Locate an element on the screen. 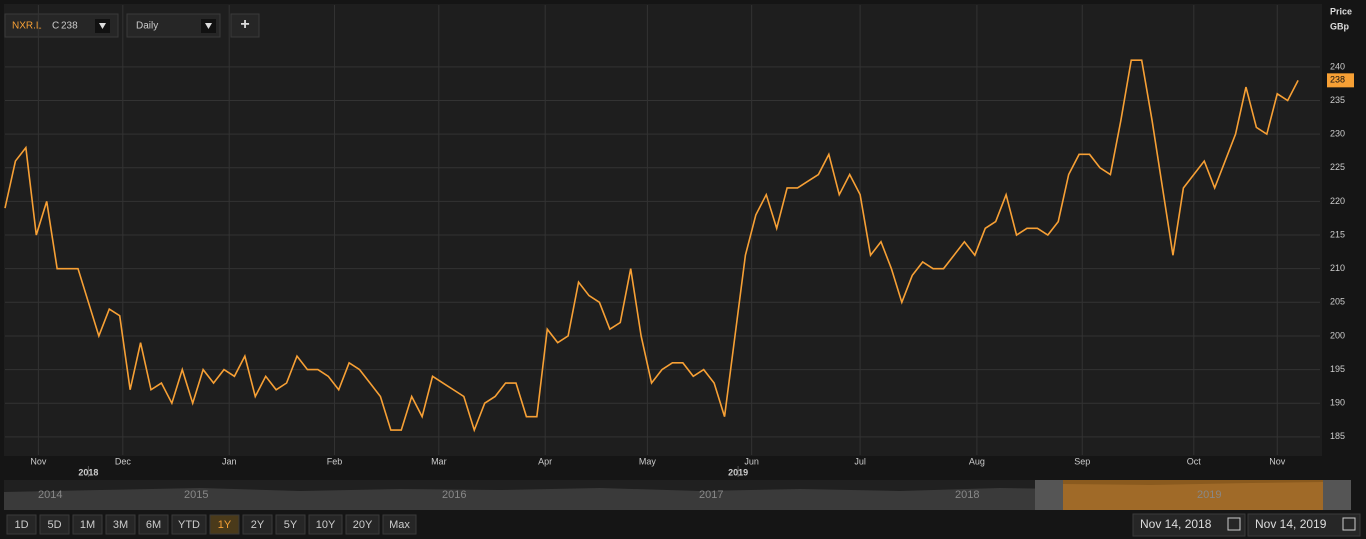  x-tick-label: Jul is located at coordinates (860, 461).